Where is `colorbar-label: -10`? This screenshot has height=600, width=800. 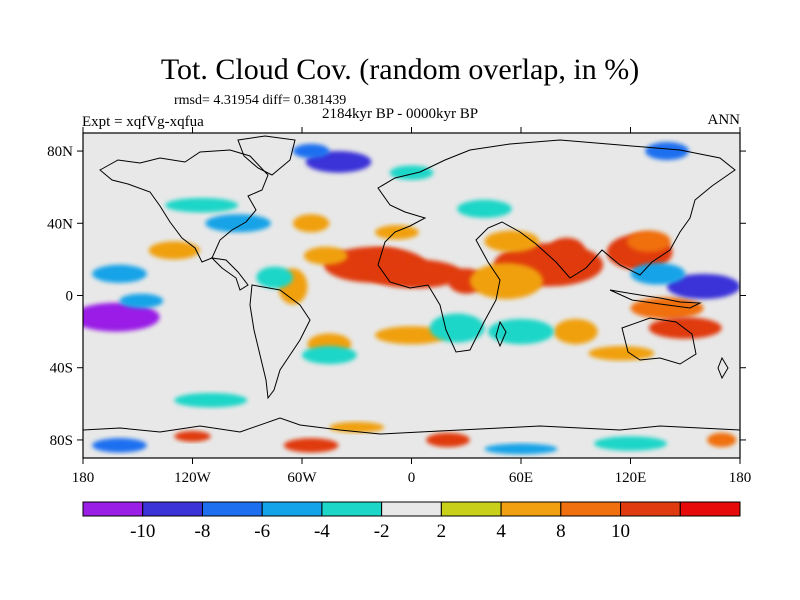
colorbar-label: -10 is located at coordinates (142, 531).